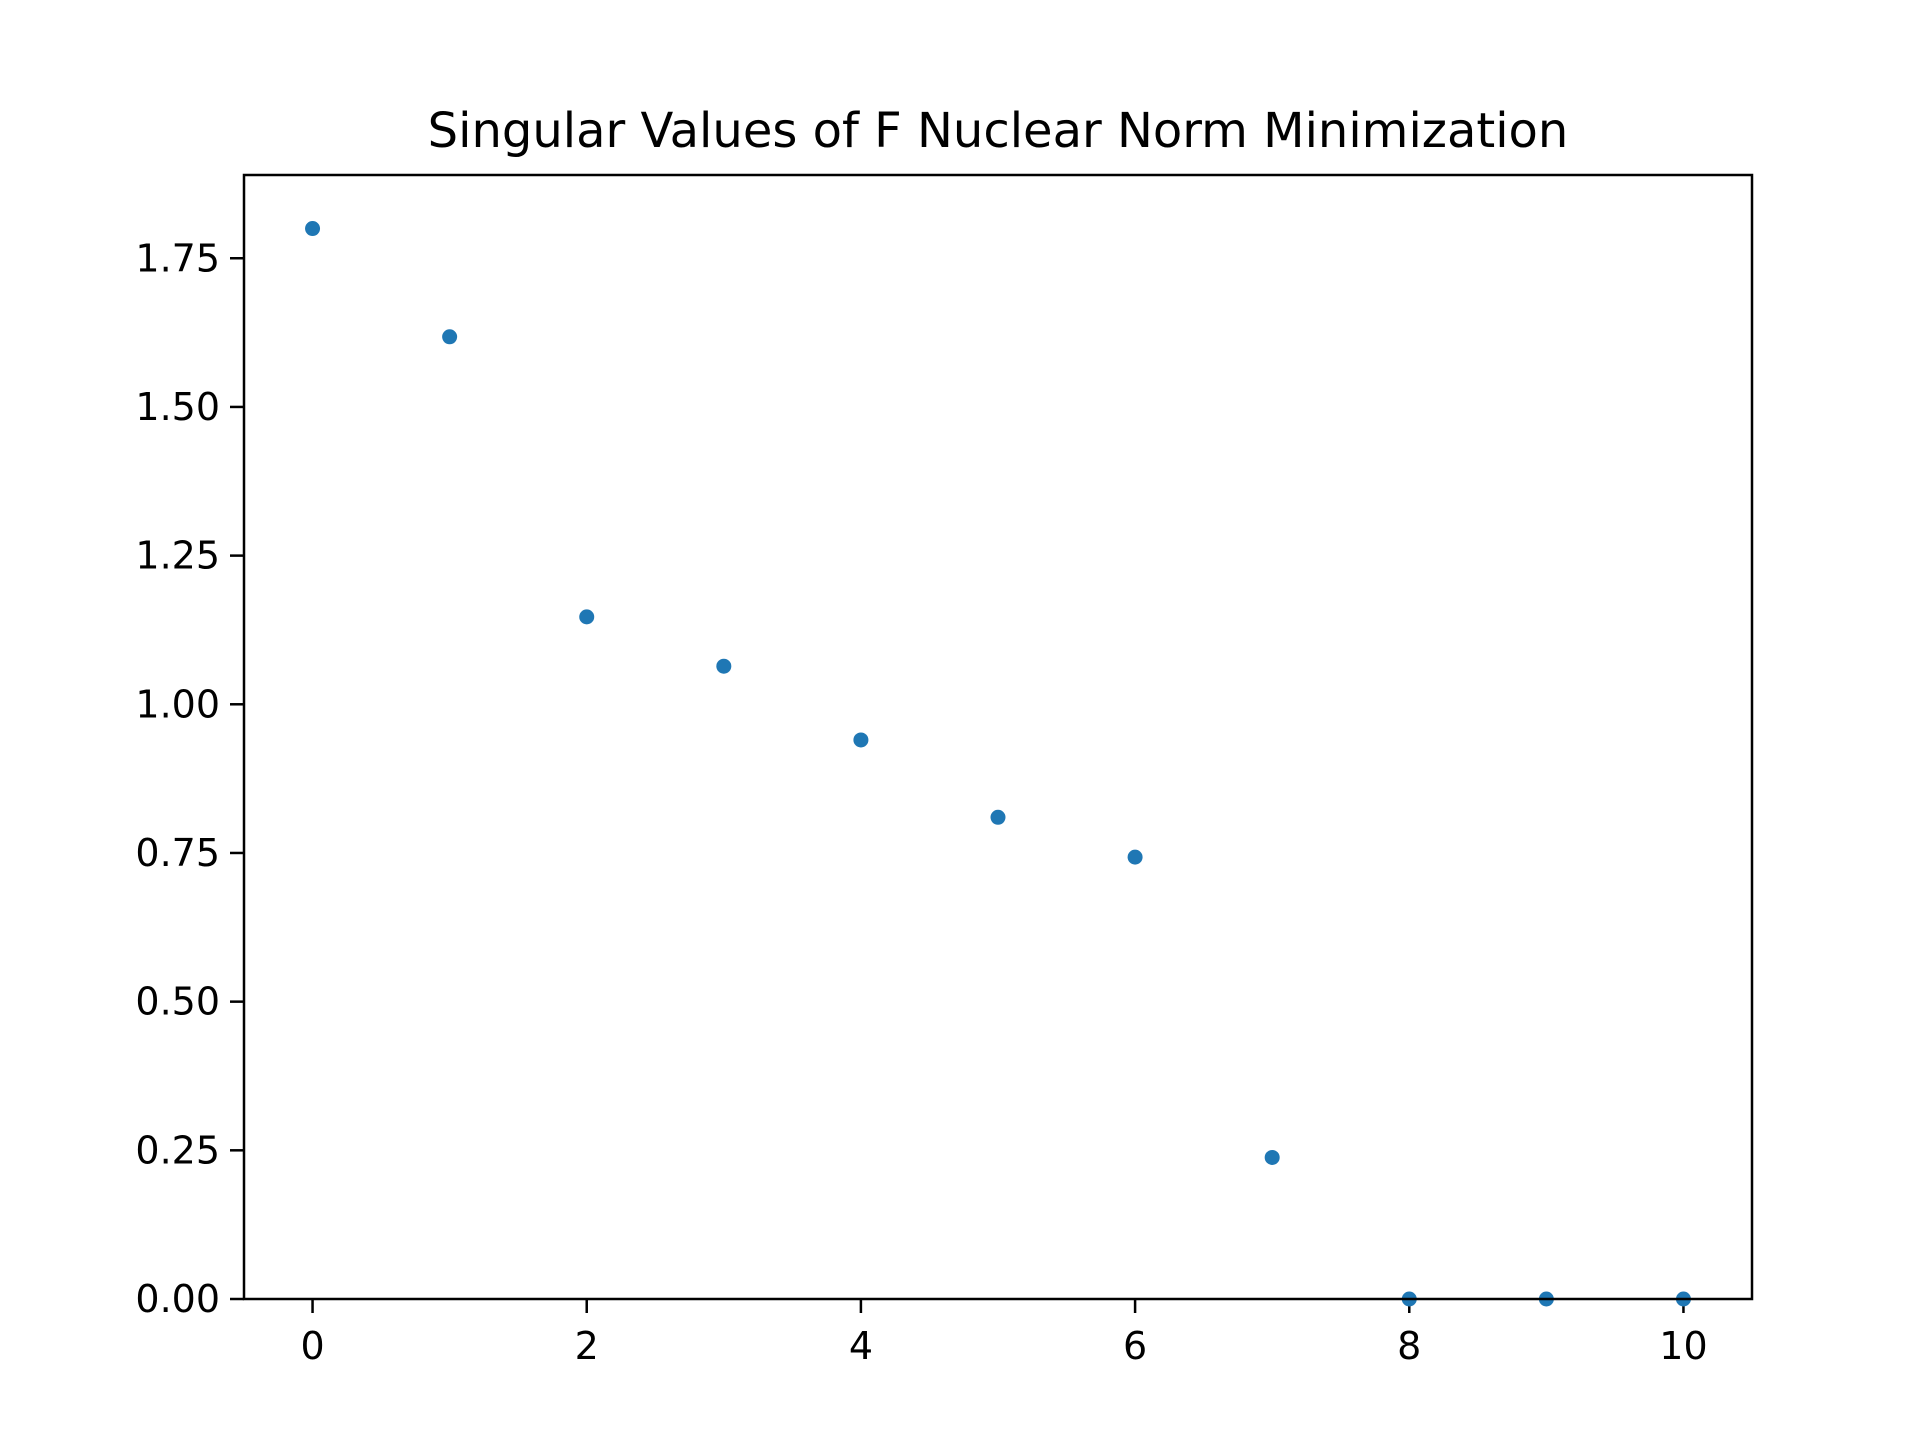 The height and width of the screenshot is (1440, 1920). What do you see at coordinates (177, 556) in the screenshot?
I see `y-tick-label: 1.25` at bounding box center [177, 556].